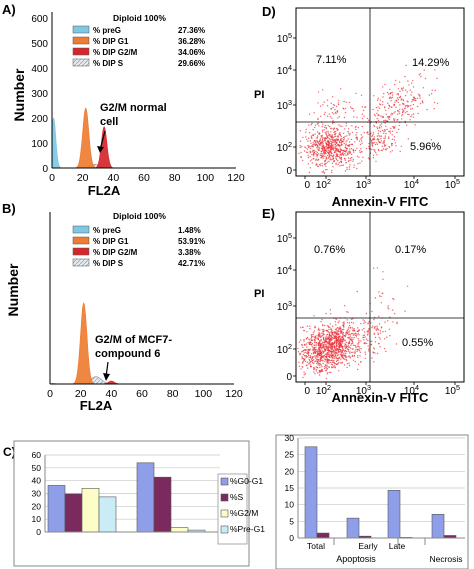 Image resolution: width=474 pixels, height=569 pixels. I want to click on panel-d-xlabel: Annexin-V FITC, so click(380, 201).